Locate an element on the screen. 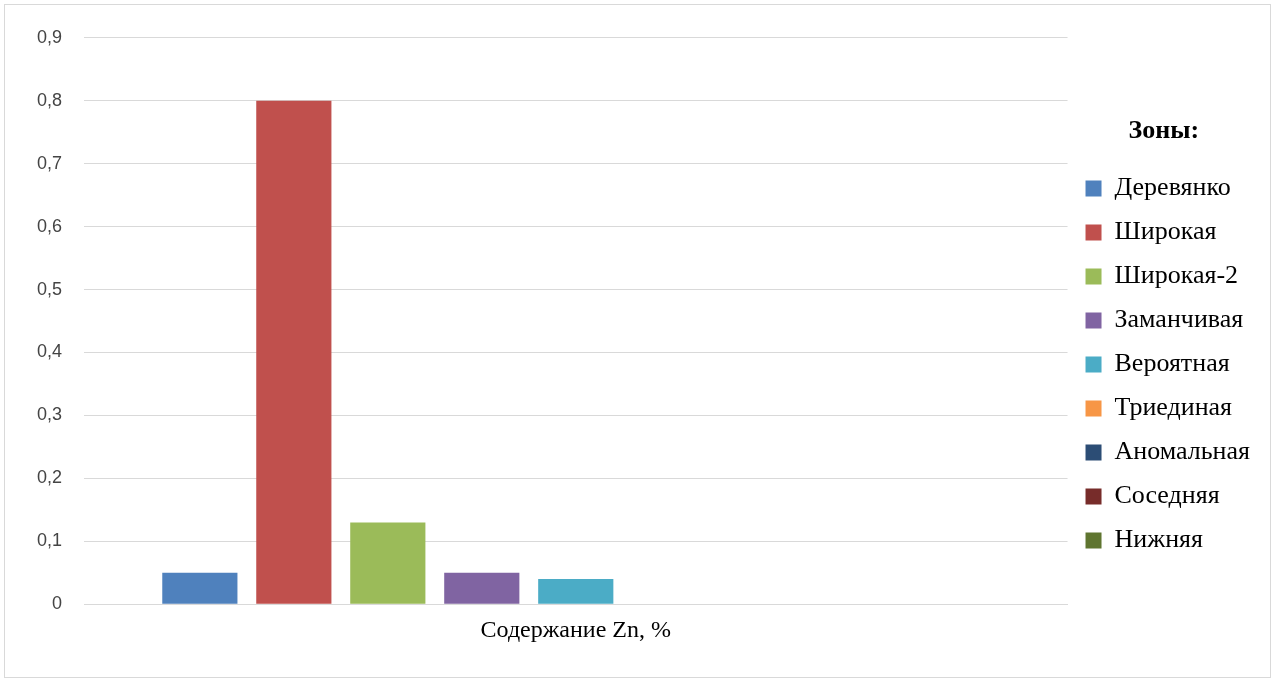 The image size is (1275, 682). legend-label: Широкая-2 is located at coordinates (1176, 275).